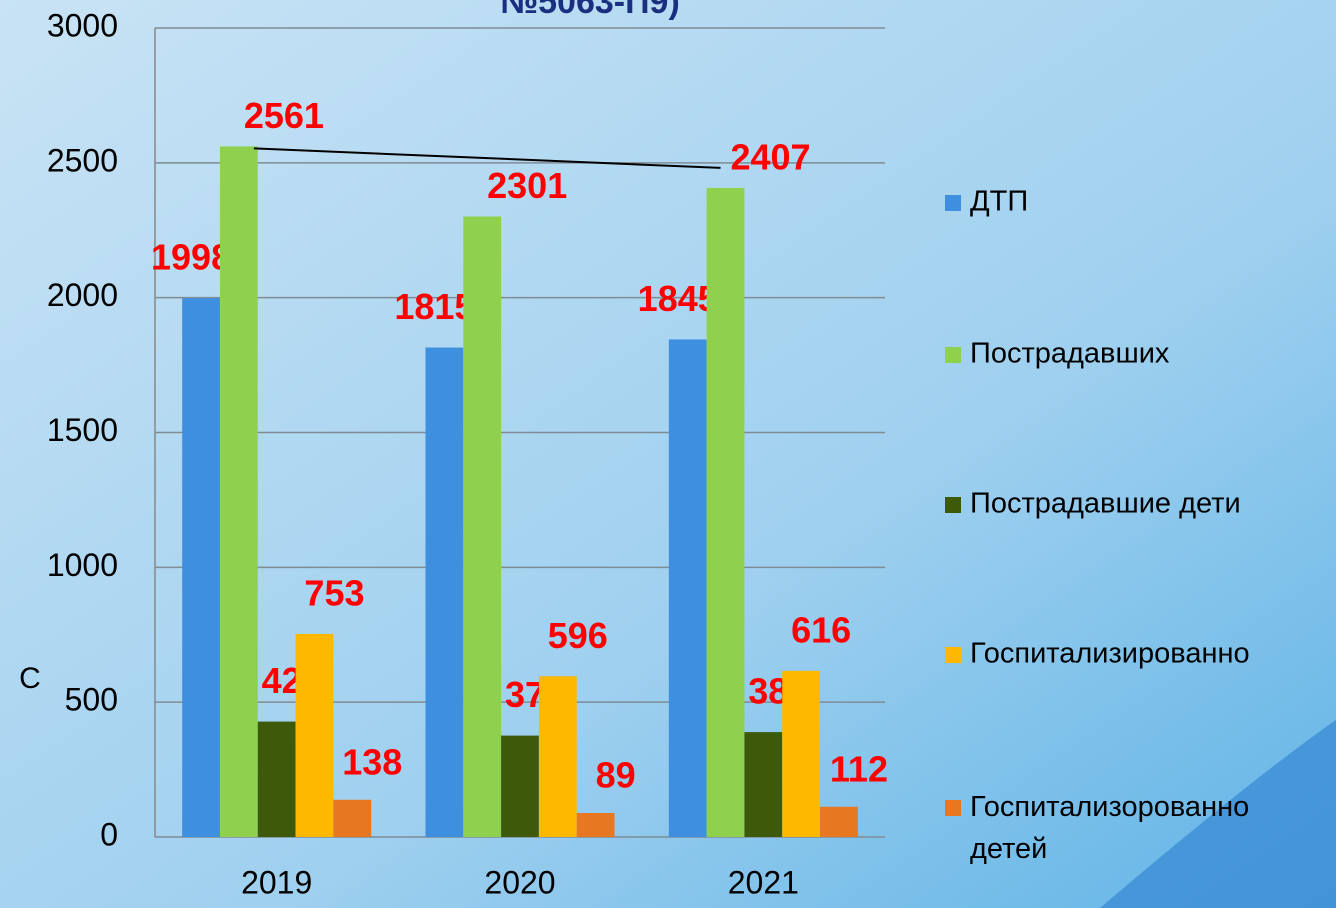  What do you see at coordinates (616, 775) in the screenshot?
I see `data-label: 89` at bounding box center [616, 775].